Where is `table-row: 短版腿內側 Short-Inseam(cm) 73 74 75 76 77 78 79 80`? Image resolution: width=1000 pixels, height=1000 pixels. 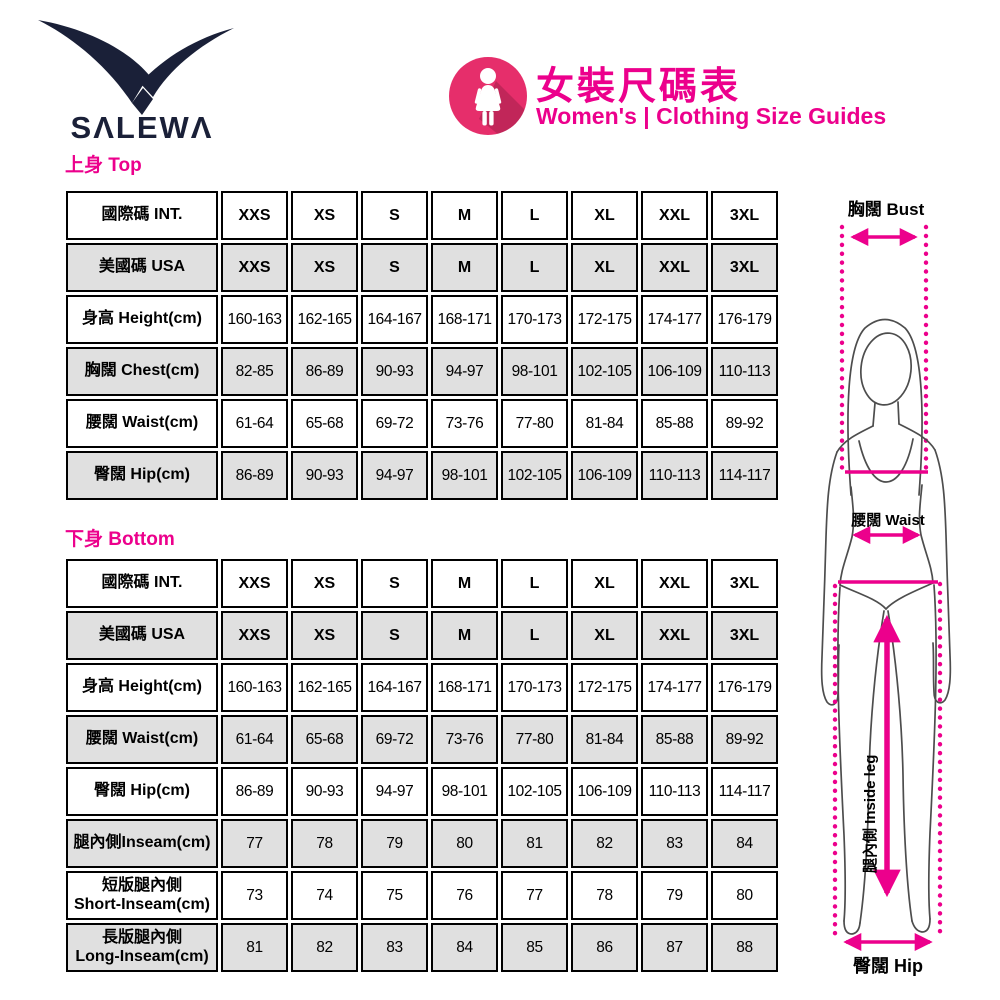 table-row: 短版腿內側 Short-Inseam(cm) 73 74 75 76 77 78 79 80 is located at coordinates (422, 895).